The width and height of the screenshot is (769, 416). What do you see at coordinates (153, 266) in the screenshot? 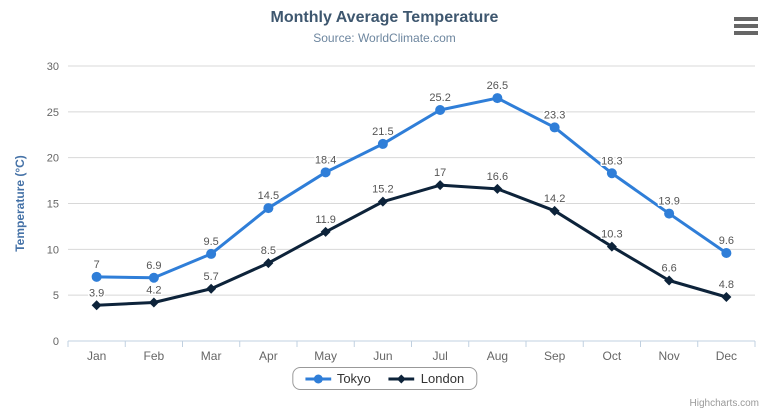
I see `data-label: 6.9` at bounding box center [153, 266].